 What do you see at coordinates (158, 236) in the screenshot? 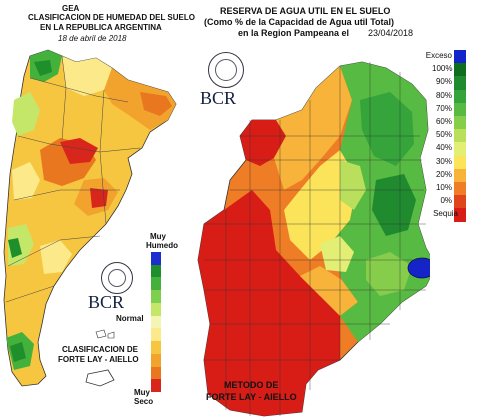
I see `left-legend-top-line1: Muy` at bounding box center [158, 236].